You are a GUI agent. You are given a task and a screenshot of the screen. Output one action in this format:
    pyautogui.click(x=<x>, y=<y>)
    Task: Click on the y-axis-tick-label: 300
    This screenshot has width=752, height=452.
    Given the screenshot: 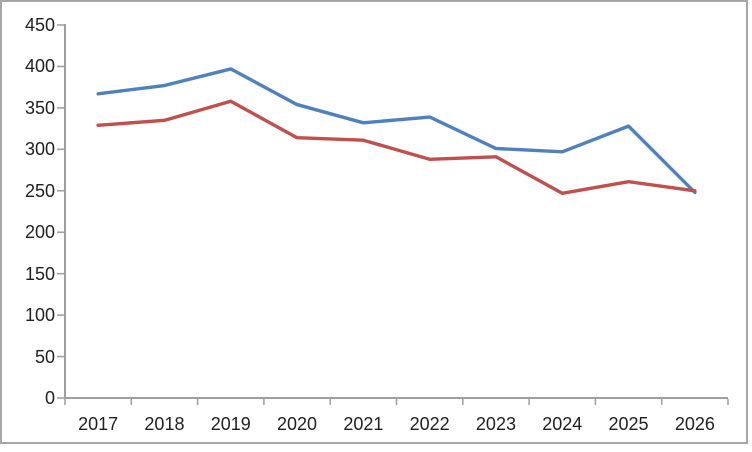 What is the action you would take?
    pyautogui.click(x=39, y=149)
    